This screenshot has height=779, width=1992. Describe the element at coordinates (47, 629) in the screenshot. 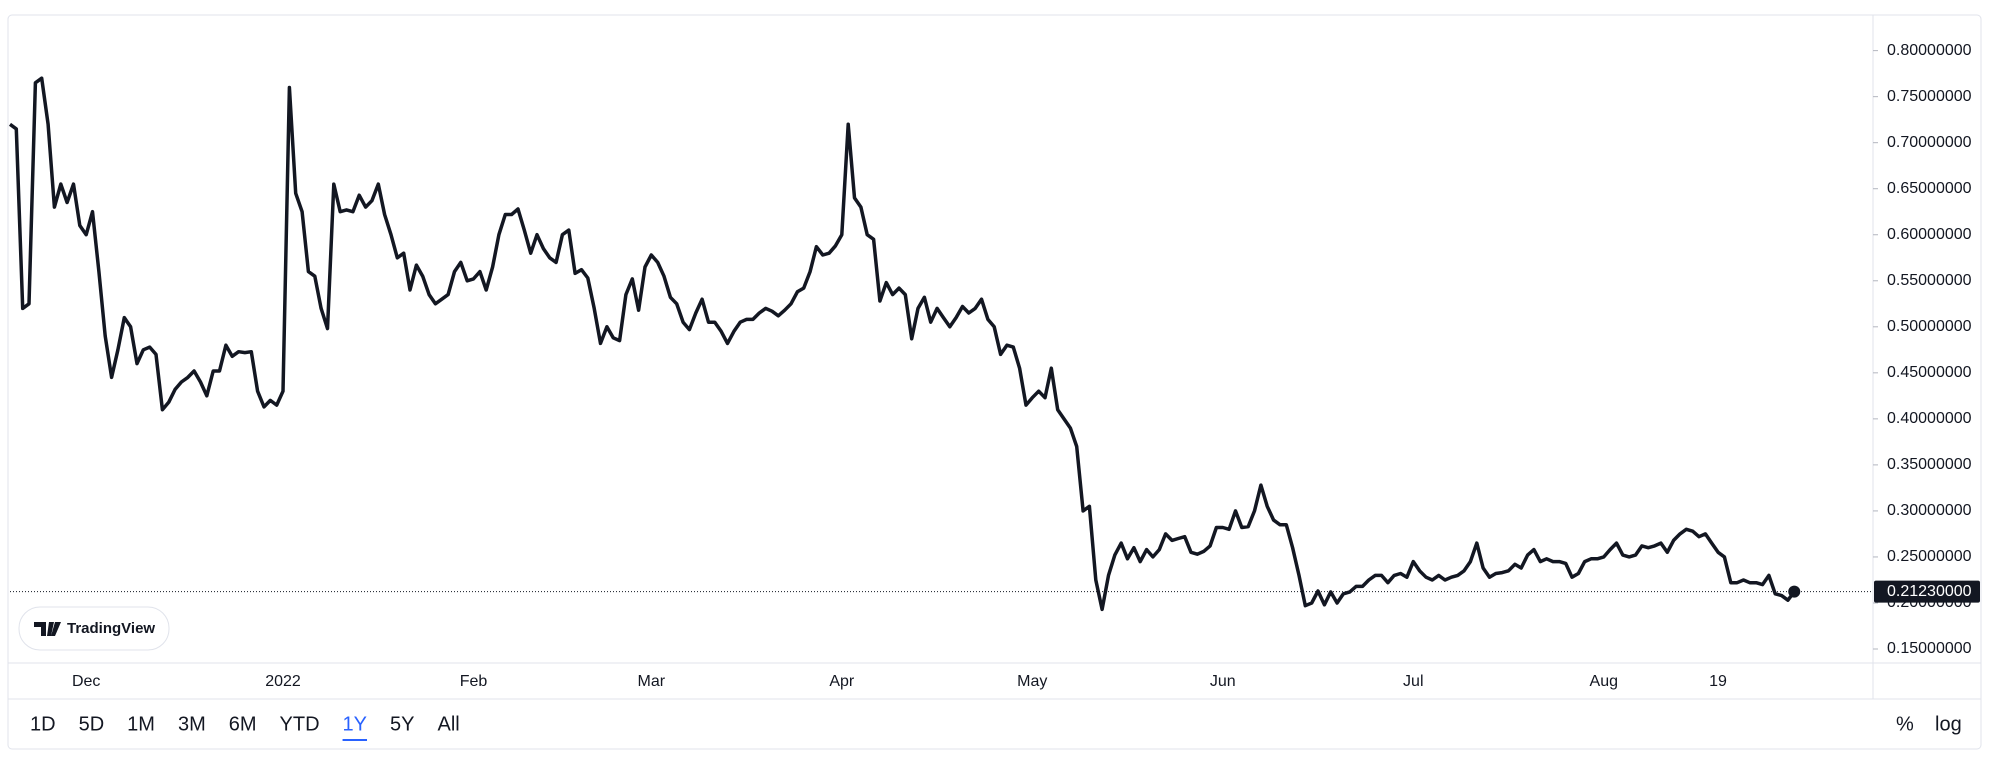

I see `logo-icon` at that location.